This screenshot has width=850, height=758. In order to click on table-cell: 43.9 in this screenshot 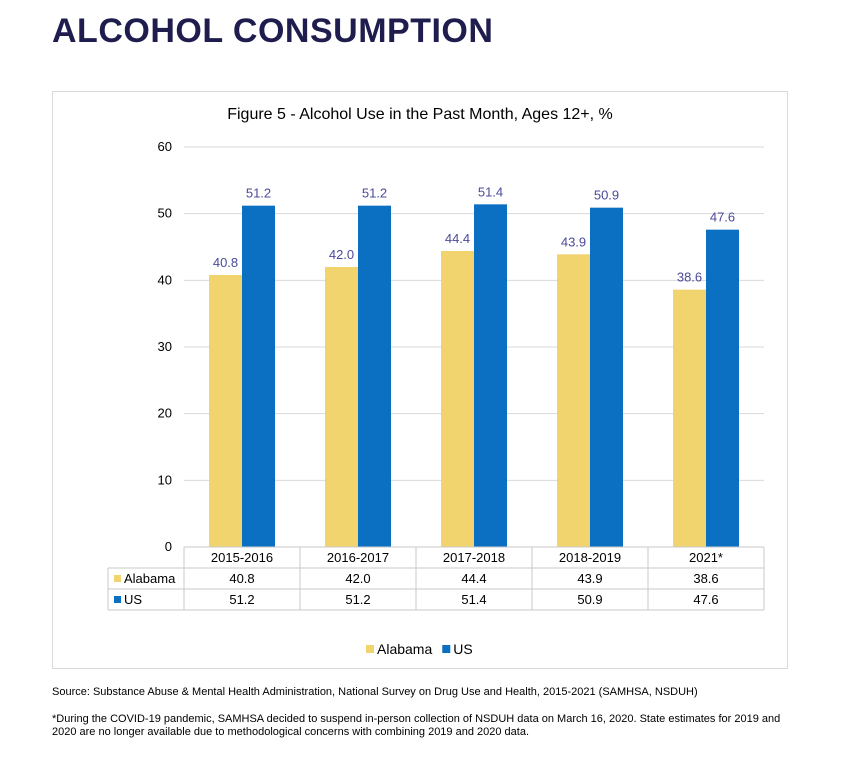, I will do `click(589, 578)`.